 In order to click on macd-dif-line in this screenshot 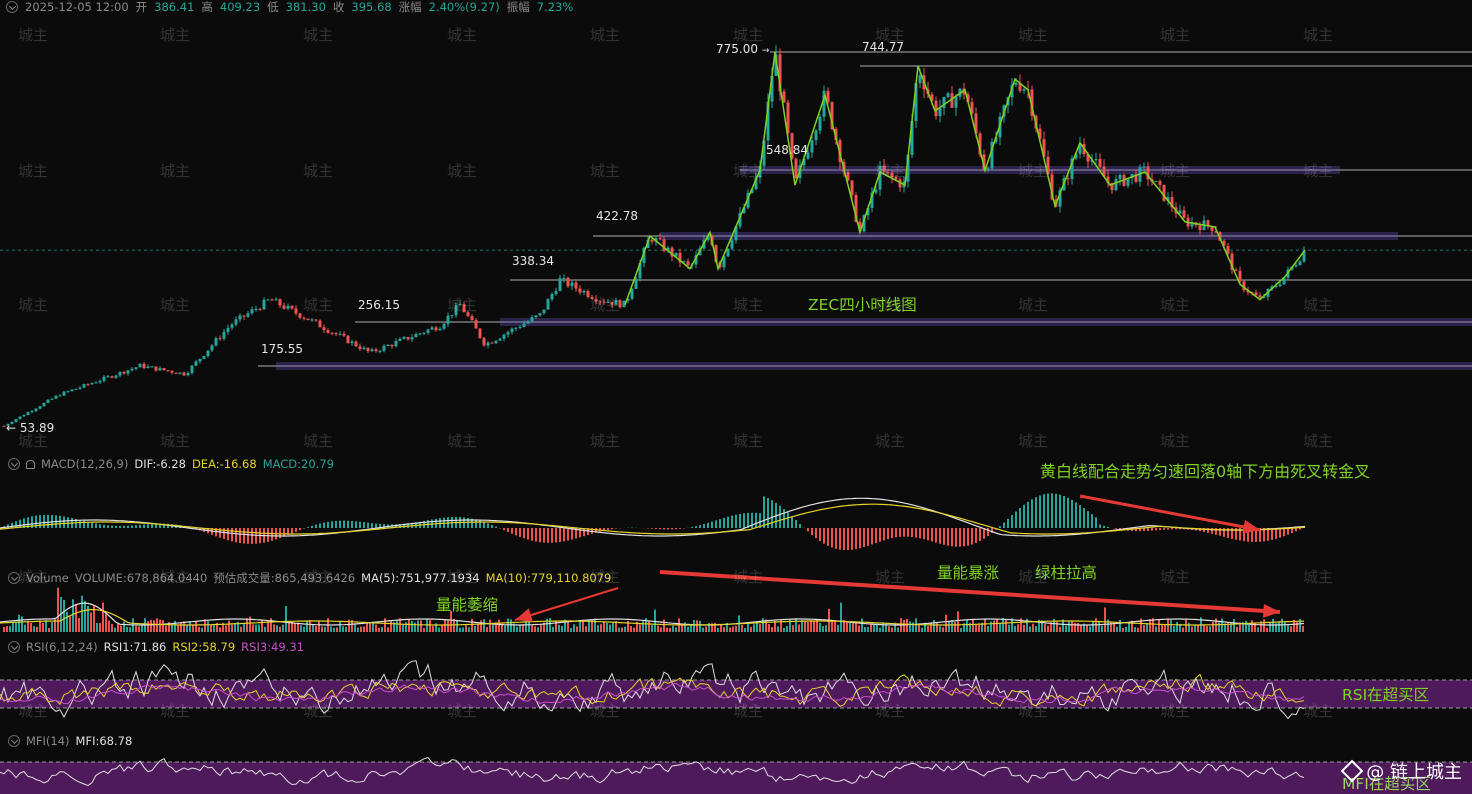, I will do `click(653, 517)`.